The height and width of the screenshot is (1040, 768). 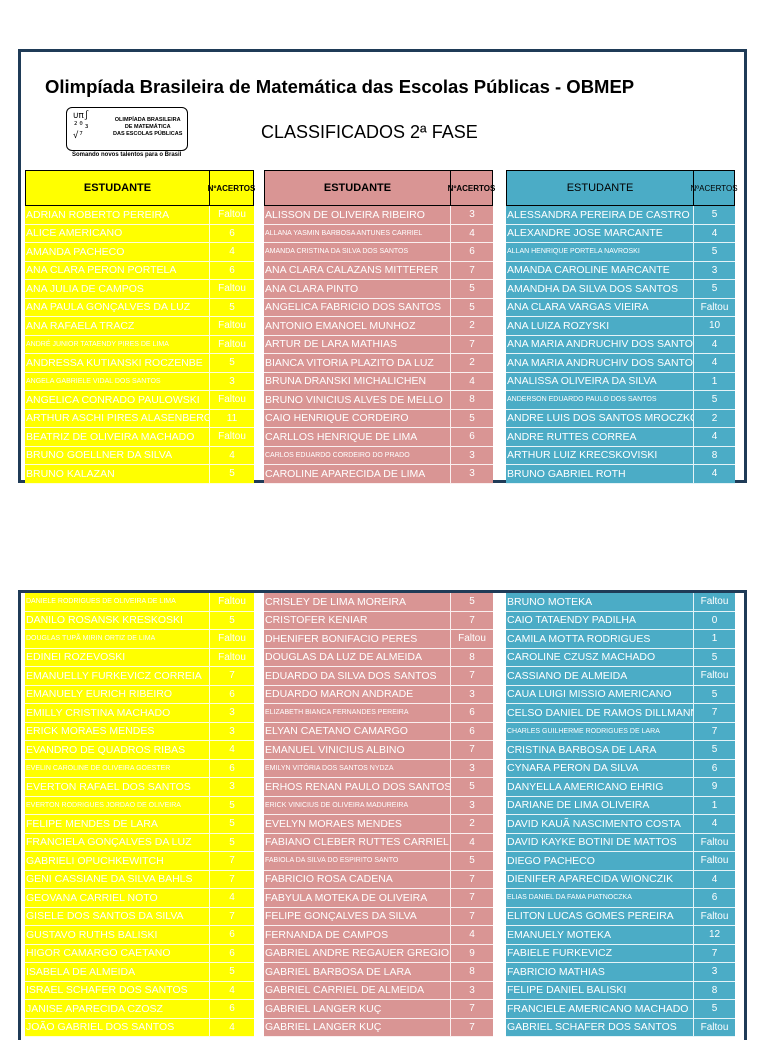 What do you see at coordinates (117, 215) in the screenshot?
I see `student-name: ADRIAN ROBERTO PEREIRA` at bounding box center [117, 215].